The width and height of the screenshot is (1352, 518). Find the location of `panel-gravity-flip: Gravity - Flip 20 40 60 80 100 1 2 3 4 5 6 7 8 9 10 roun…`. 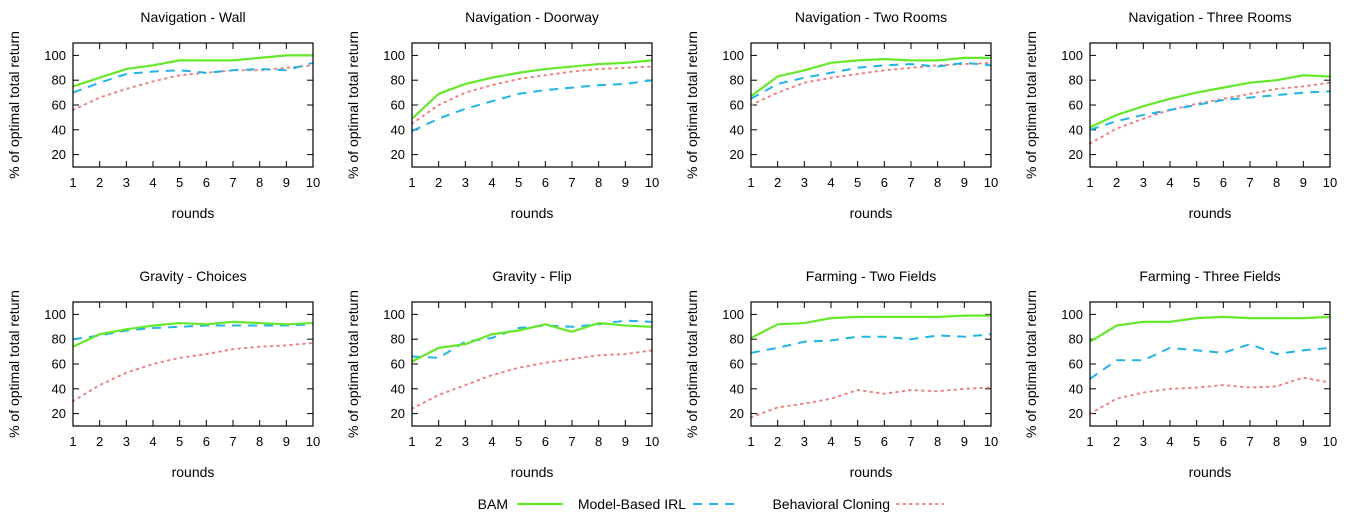

panel-gravity-flip: Gravity - Flip 20 40 60 80 100 1 2 3 4 5 6 7 8 9 10 roun… is located at coordinates (502, 374).